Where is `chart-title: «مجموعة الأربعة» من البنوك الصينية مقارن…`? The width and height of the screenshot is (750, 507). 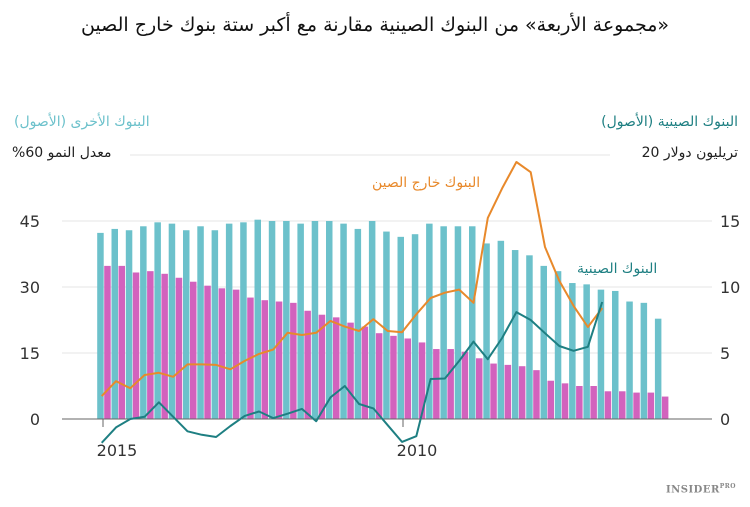 chart-title: «مجموعة الأربعة» من البنوك الصينية مقارن… is located at coordinates (375, 25).